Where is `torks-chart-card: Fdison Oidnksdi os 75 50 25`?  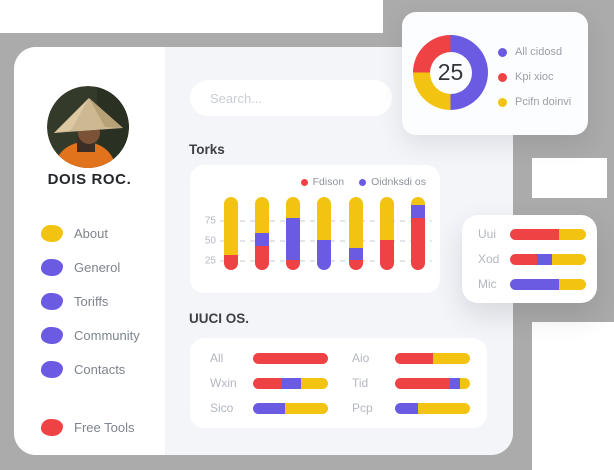 torks-chart-card: Fdison Oidnksdi os 75 50 25 is located at coordinates (315, 229).